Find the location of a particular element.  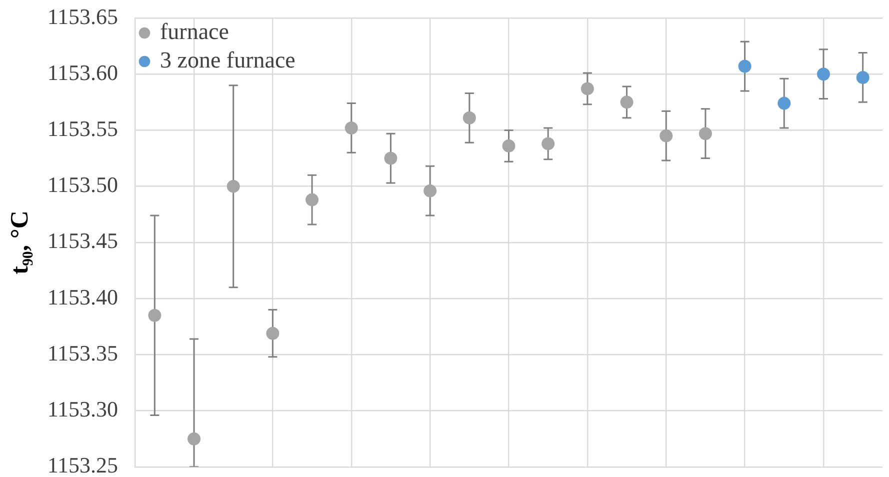

y-tick-label: 1153.45 is located at coordinates (82, 241).